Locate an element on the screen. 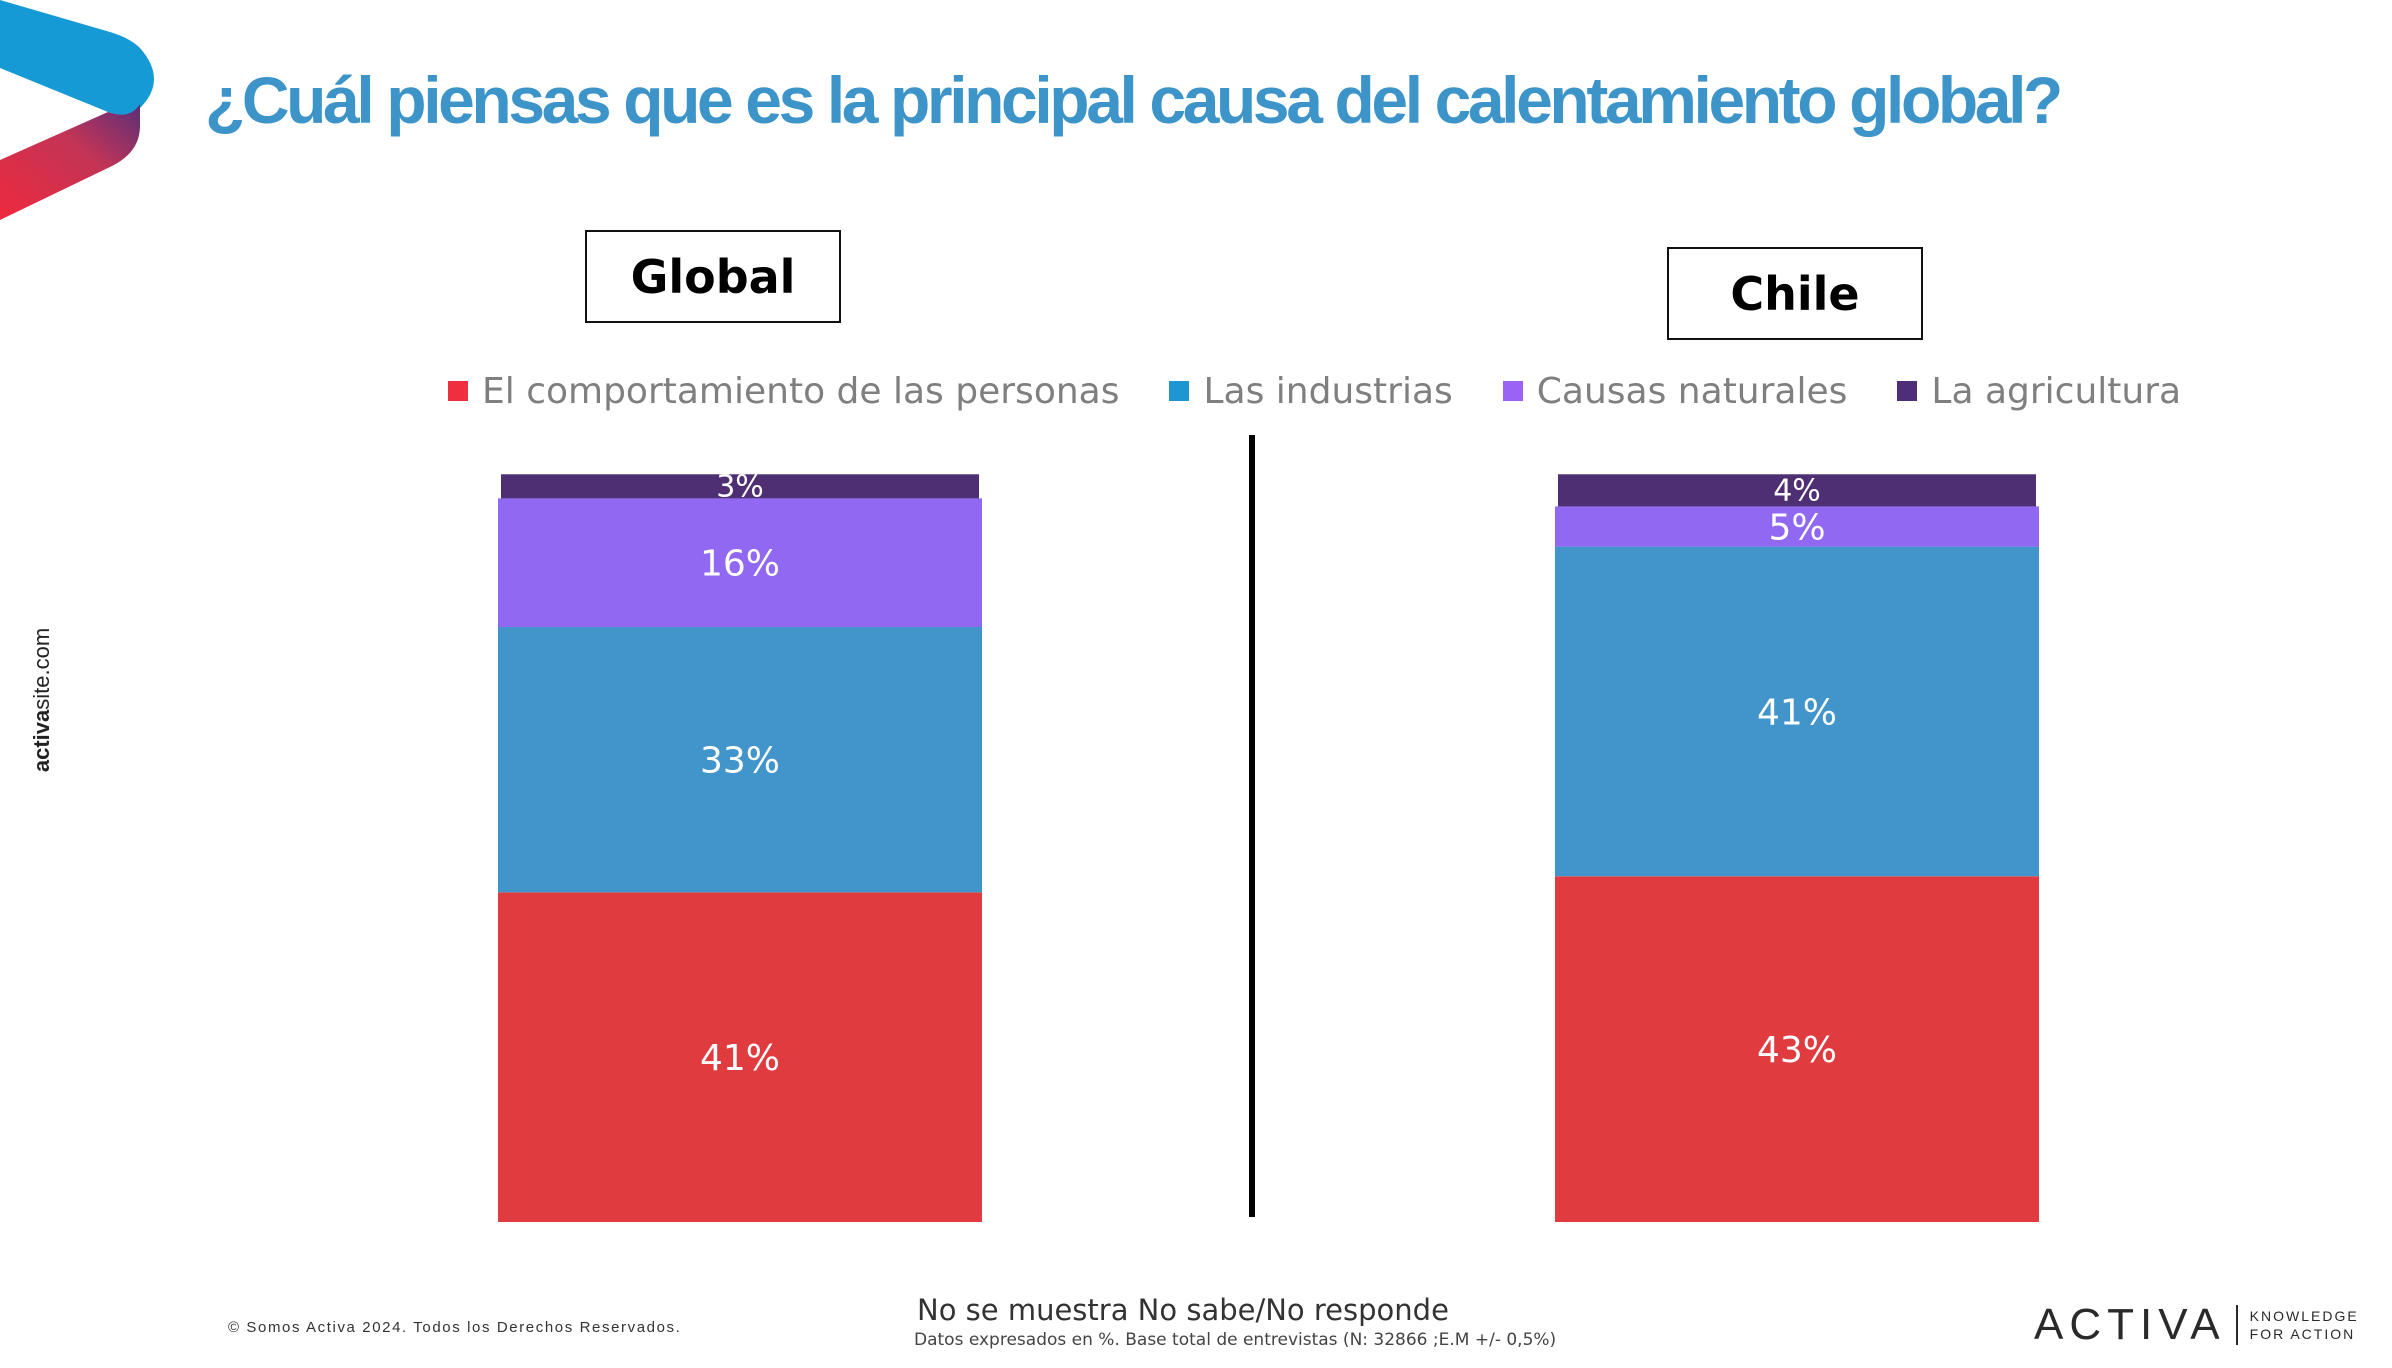 This screenshot has height=1368, width=2392. legend-label-naturales: Causas naturales is located at coordinates (1692, 391).